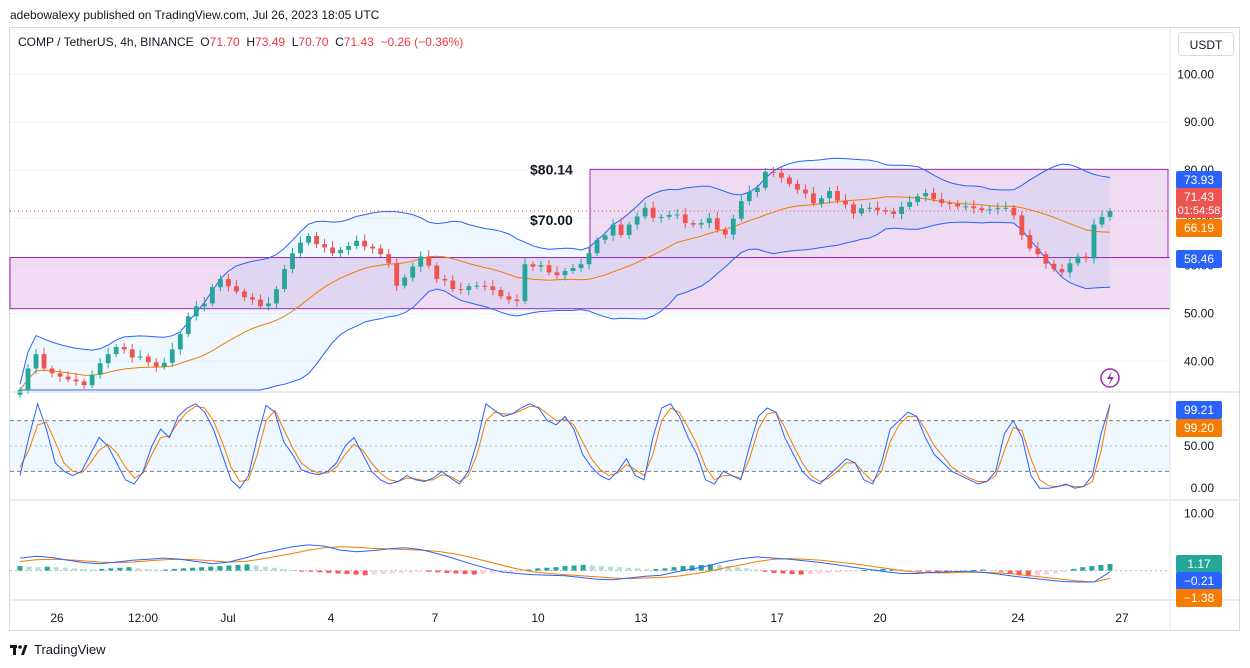  Describe the element at coordinates (1199, 581) in the screenshot. I see `macd-value-label: −0.21` at that location.